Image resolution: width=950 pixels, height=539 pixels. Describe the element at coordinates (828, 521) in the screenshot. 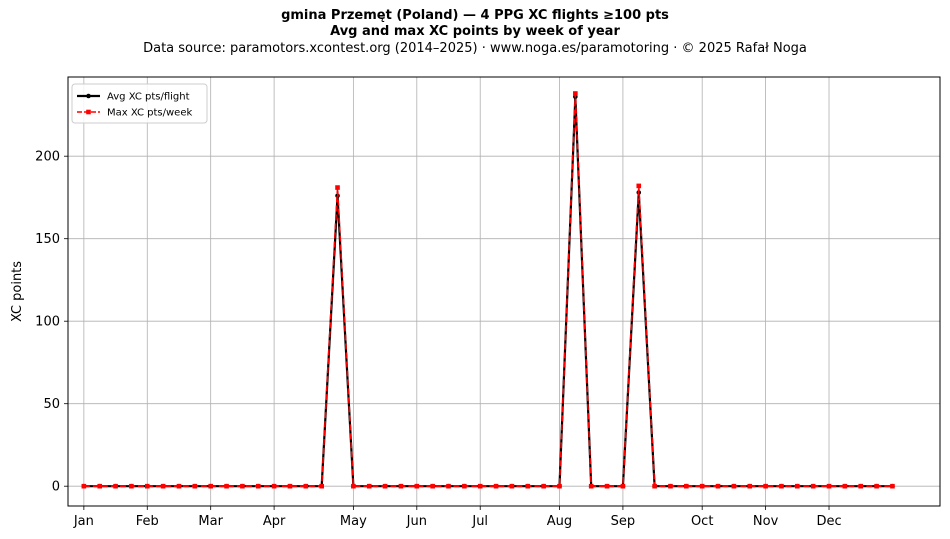

I see `x-tick-label: Dec` at that location.